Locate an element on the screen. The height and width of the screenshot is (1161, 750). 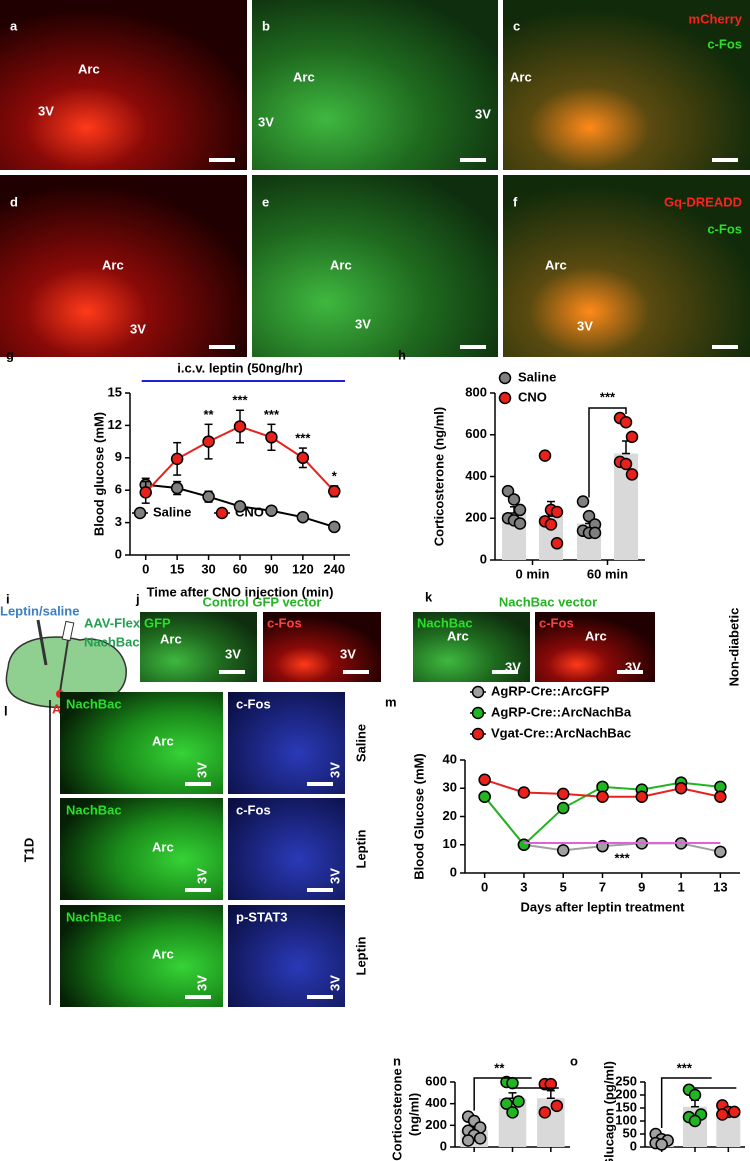
x-tick-label: 90 is located at coordinates (271, 568).